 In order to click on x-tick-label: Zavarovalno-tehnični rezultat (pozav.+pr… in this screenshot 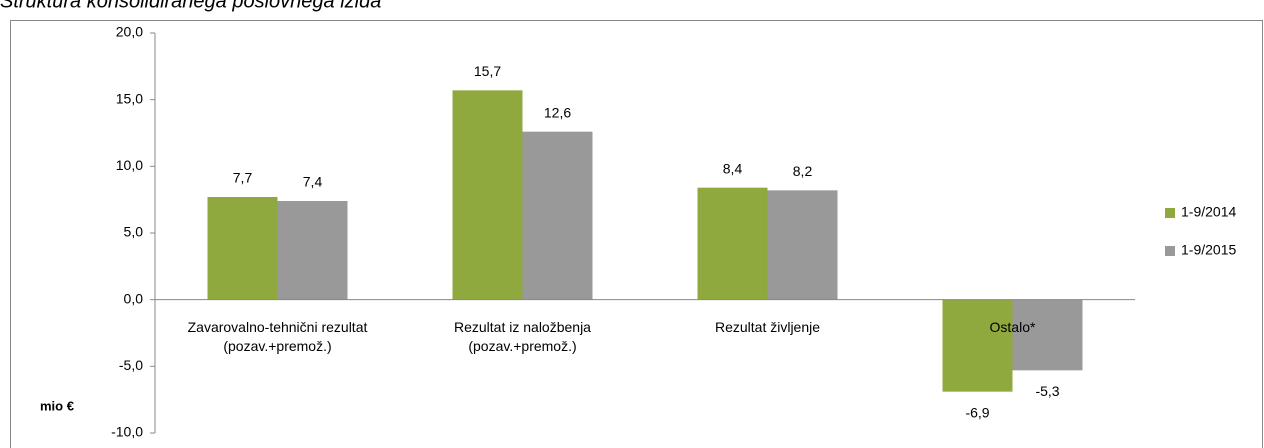, I will do `click(277, 336)`.